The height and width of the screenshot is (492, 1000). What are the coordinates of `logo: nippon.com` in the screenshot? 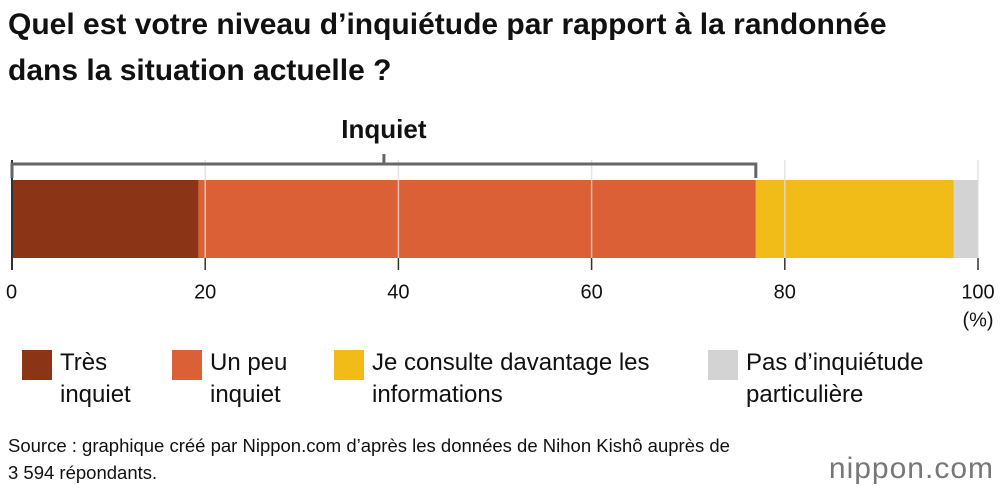 It's located at (911, 468).